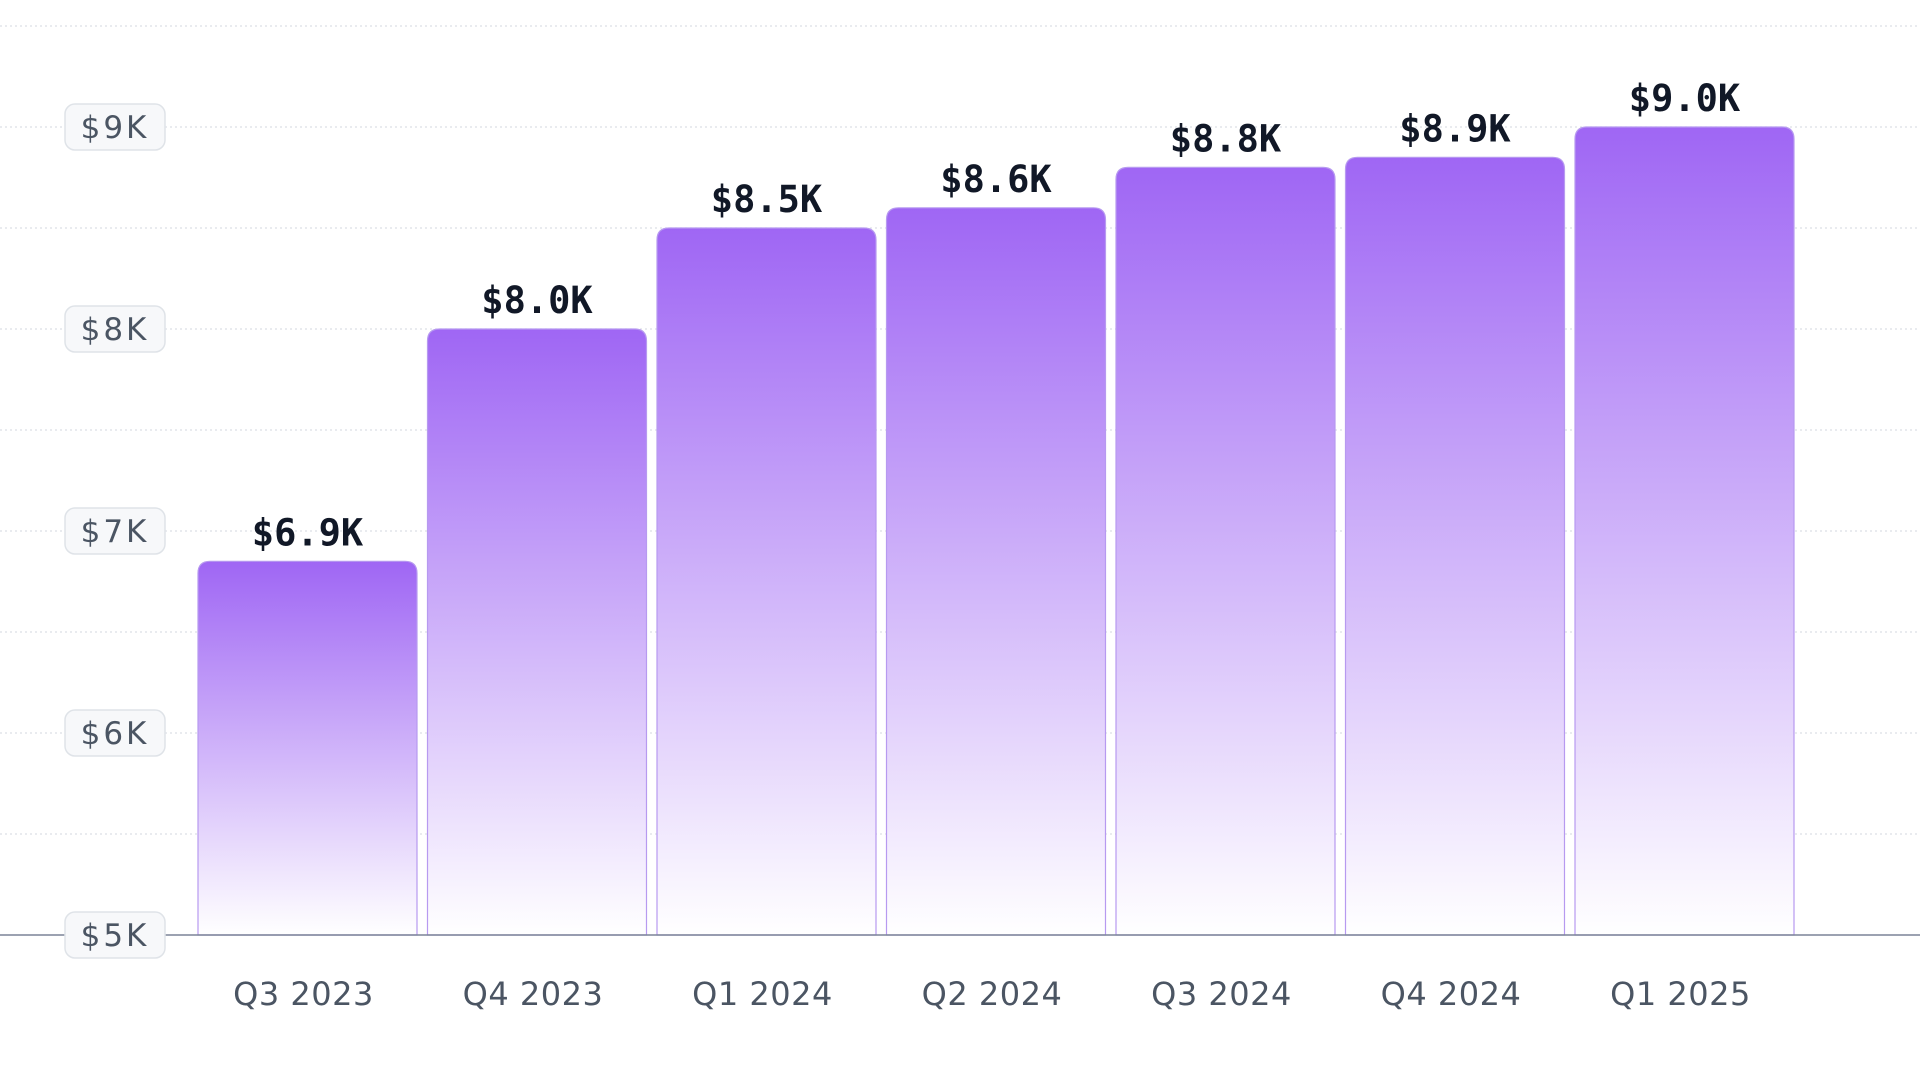  What do you see at coordinates (1226, 138) in the screenshot?
I see `data-label: $8.8K` at bounding box center [1226, 138].